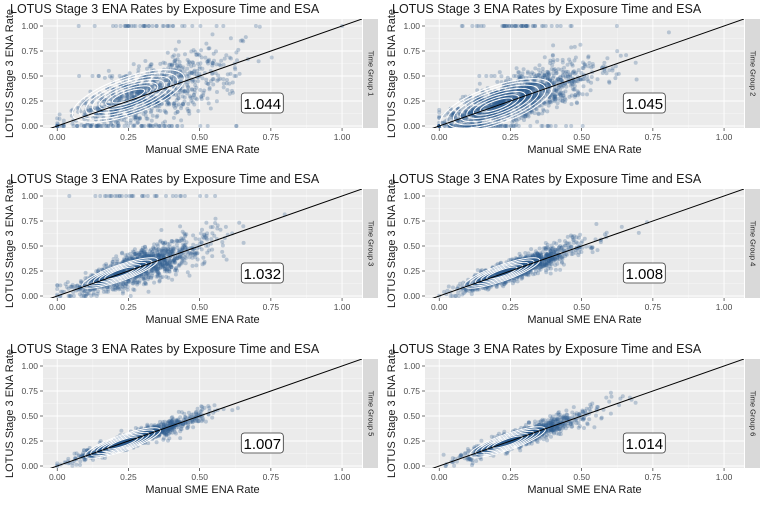 The width and height of the screenshot is (764, 509). Describe the element at coordinates (29, 296) in the screenshot. I see `y-tick-label: 0.00` at that location.